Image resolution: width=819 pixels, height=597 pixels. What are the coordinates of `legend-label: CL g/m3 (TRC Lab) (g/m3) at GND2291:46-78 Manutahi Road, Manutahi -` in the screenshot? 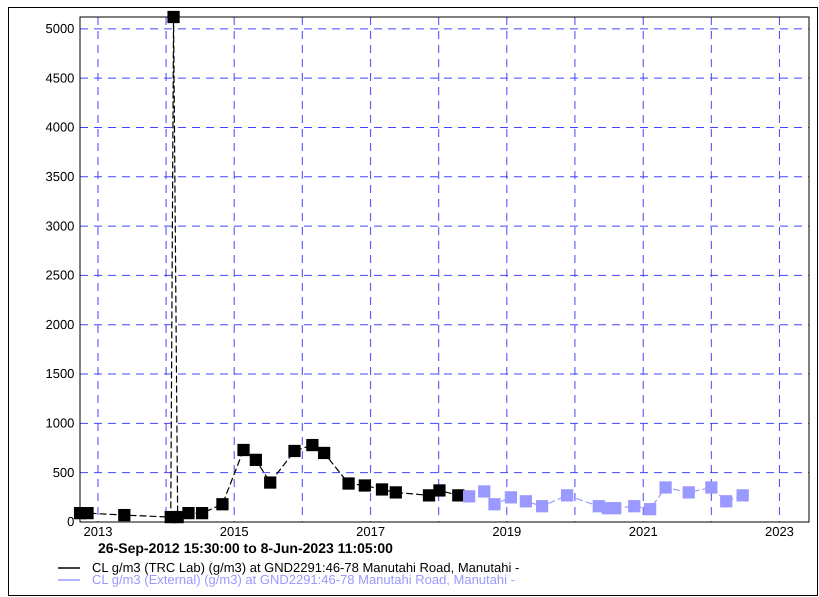 It's located at (306, 567).